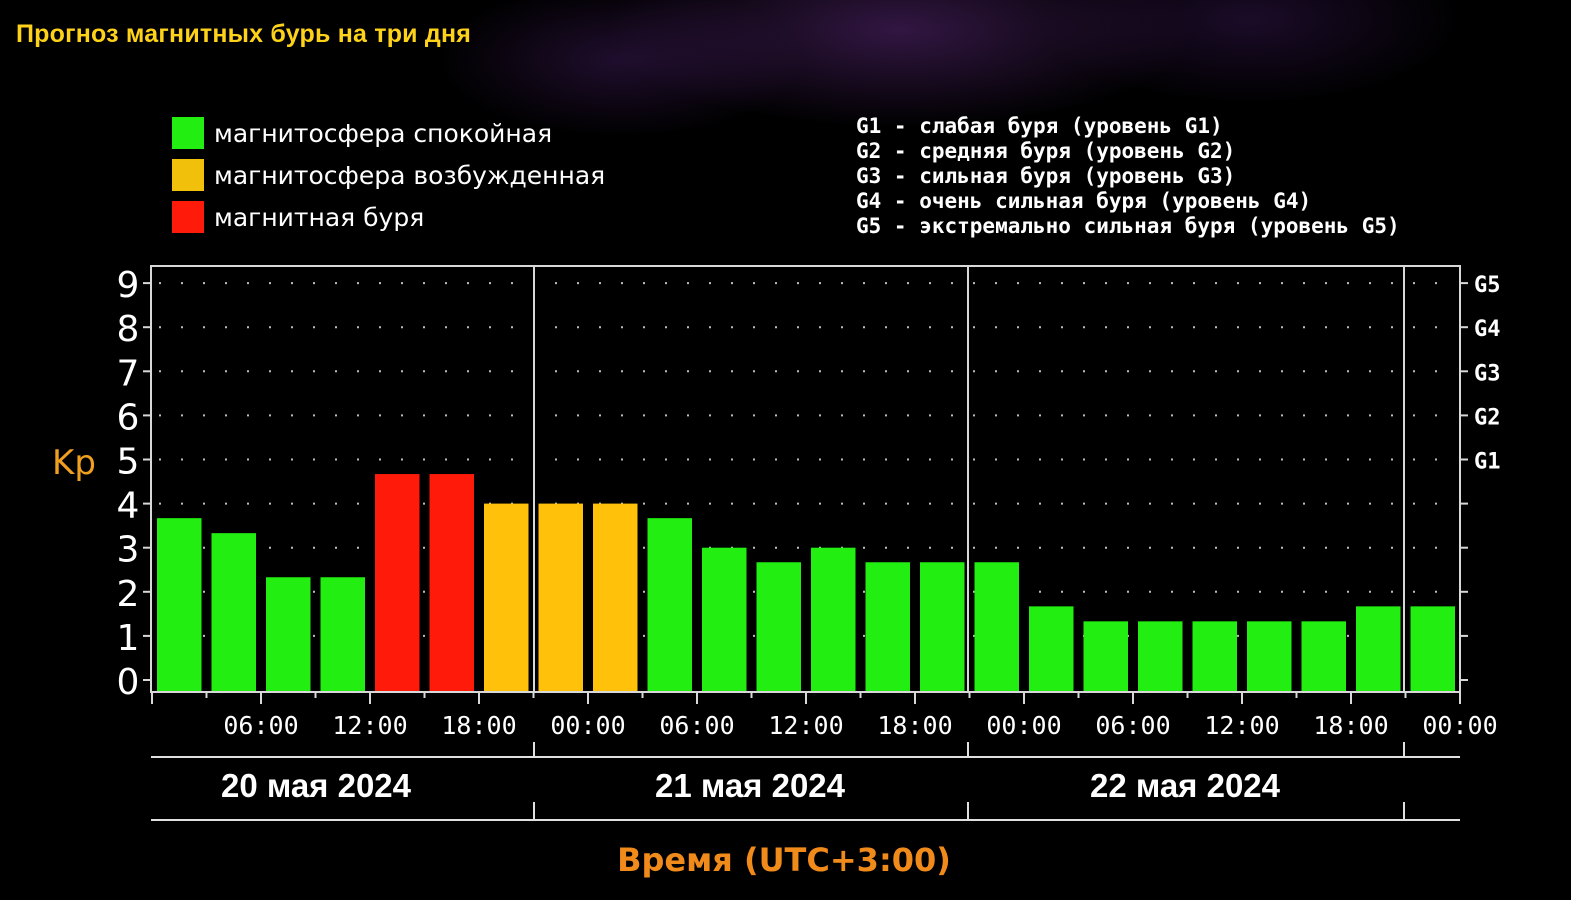 The image size is (1571, 900). What do you see at coordinates (128, 417) in the screenshot?
I see `y-tick-label-6: 6` at bounding box center [128, 417].